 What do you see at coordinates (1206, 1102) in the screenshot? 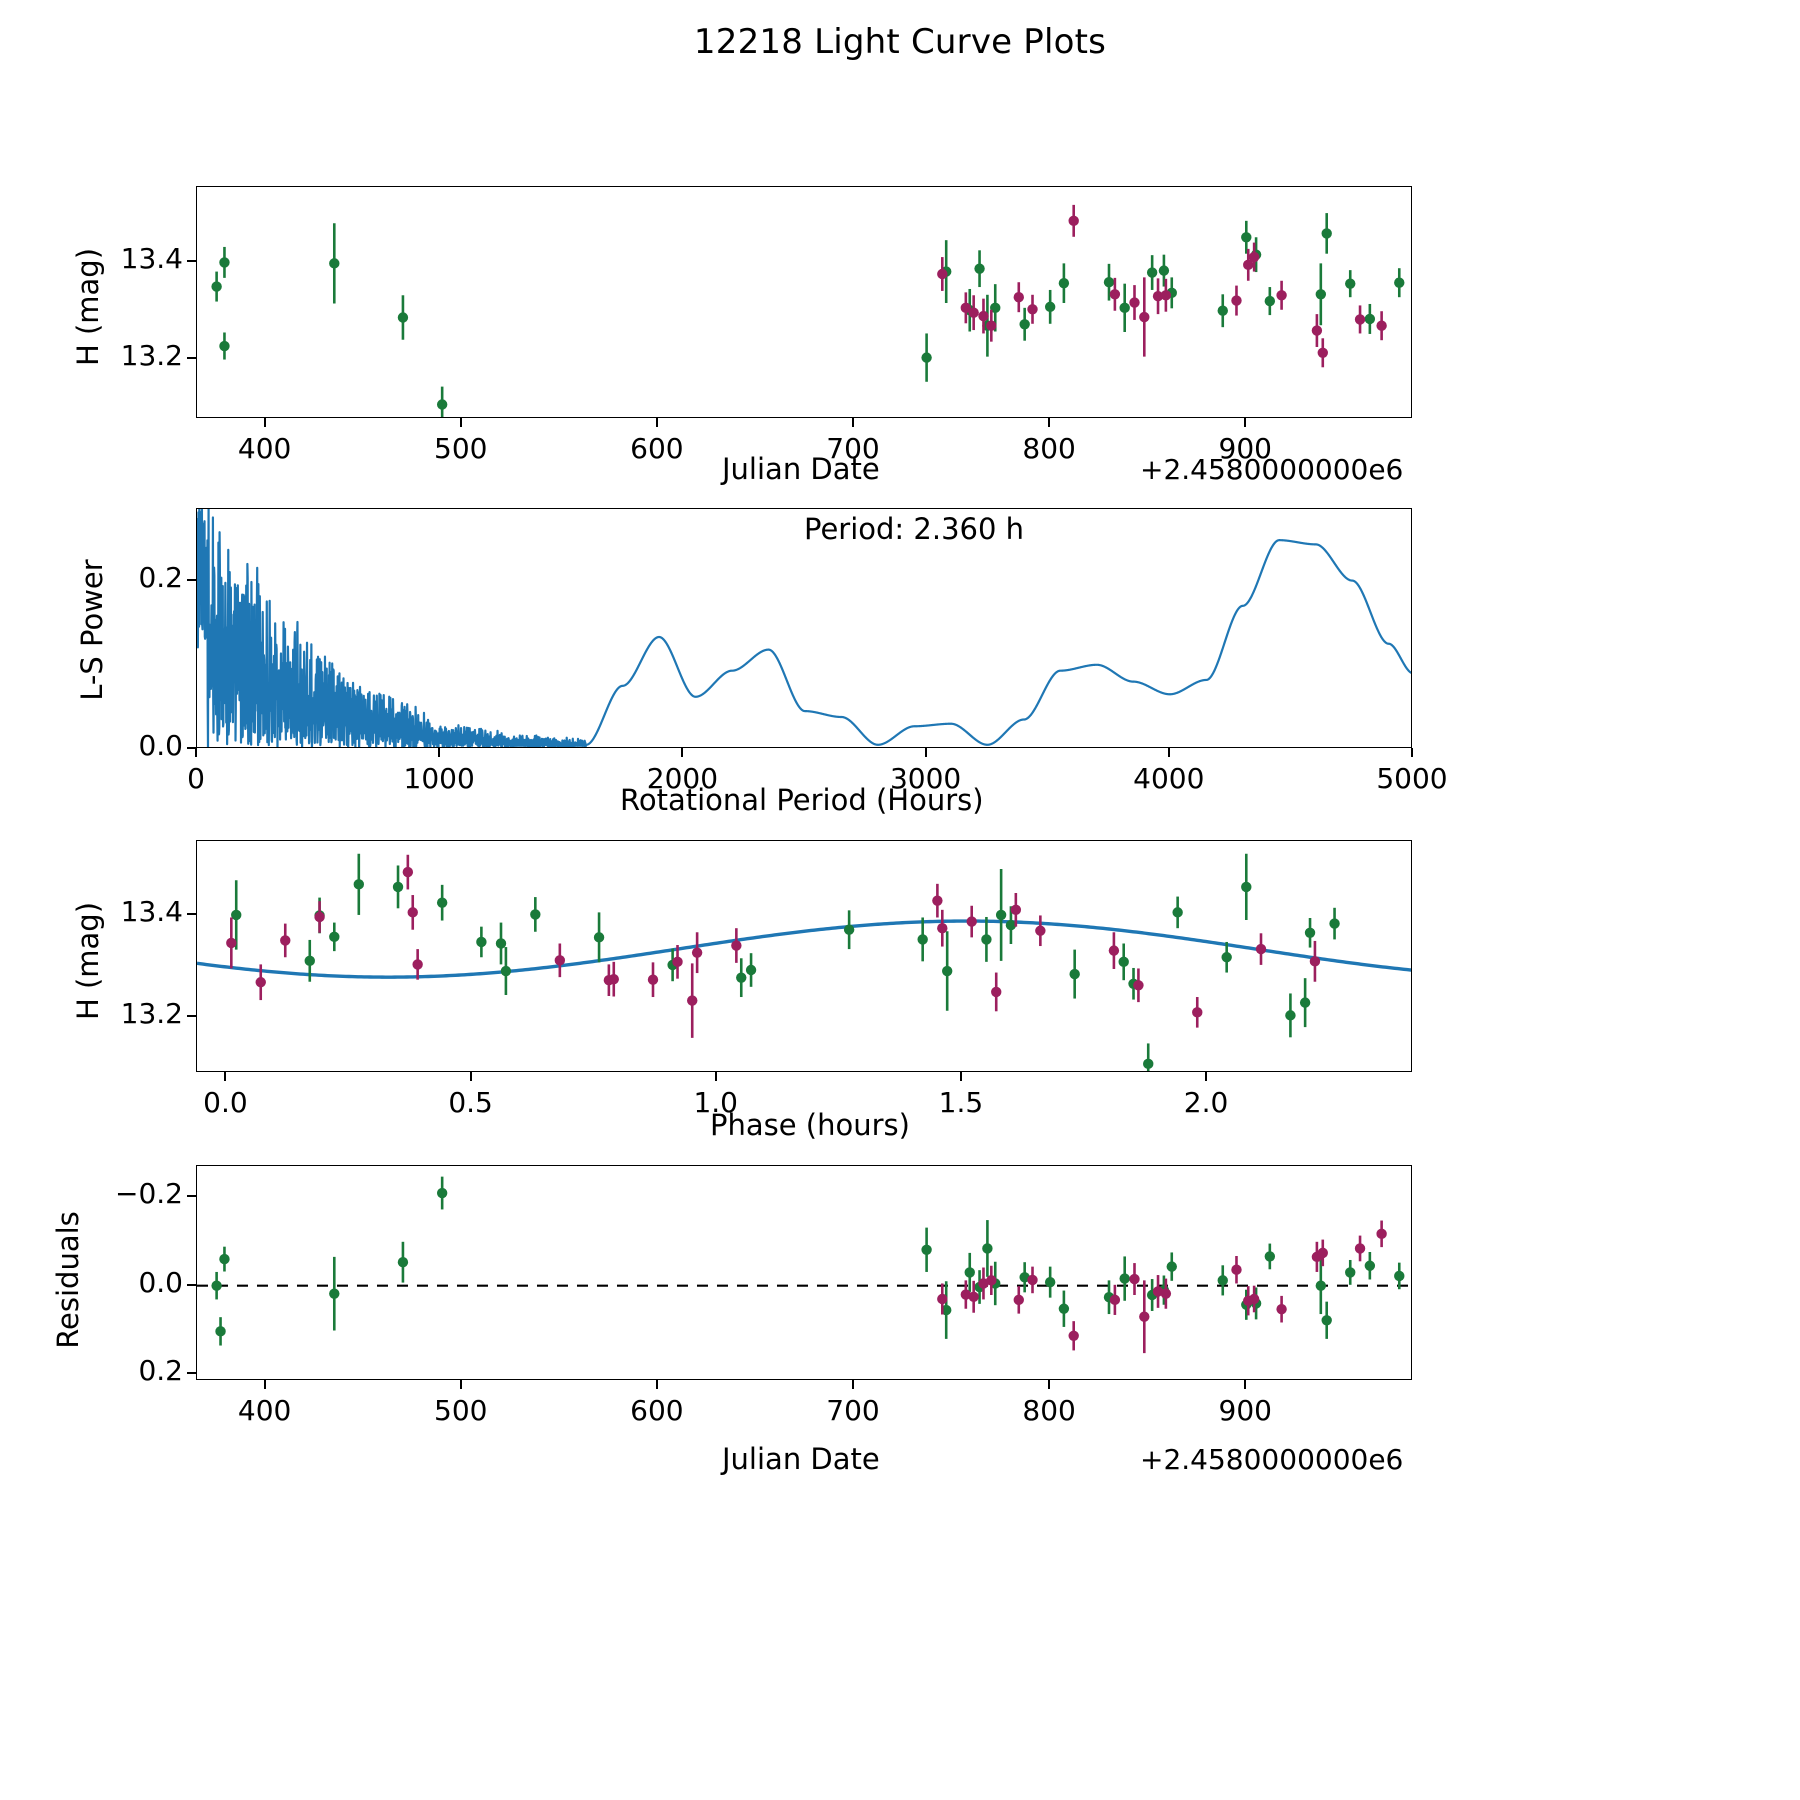
I see `panel3-x-tick: 2.0` at bounding box center [1206, 1102].